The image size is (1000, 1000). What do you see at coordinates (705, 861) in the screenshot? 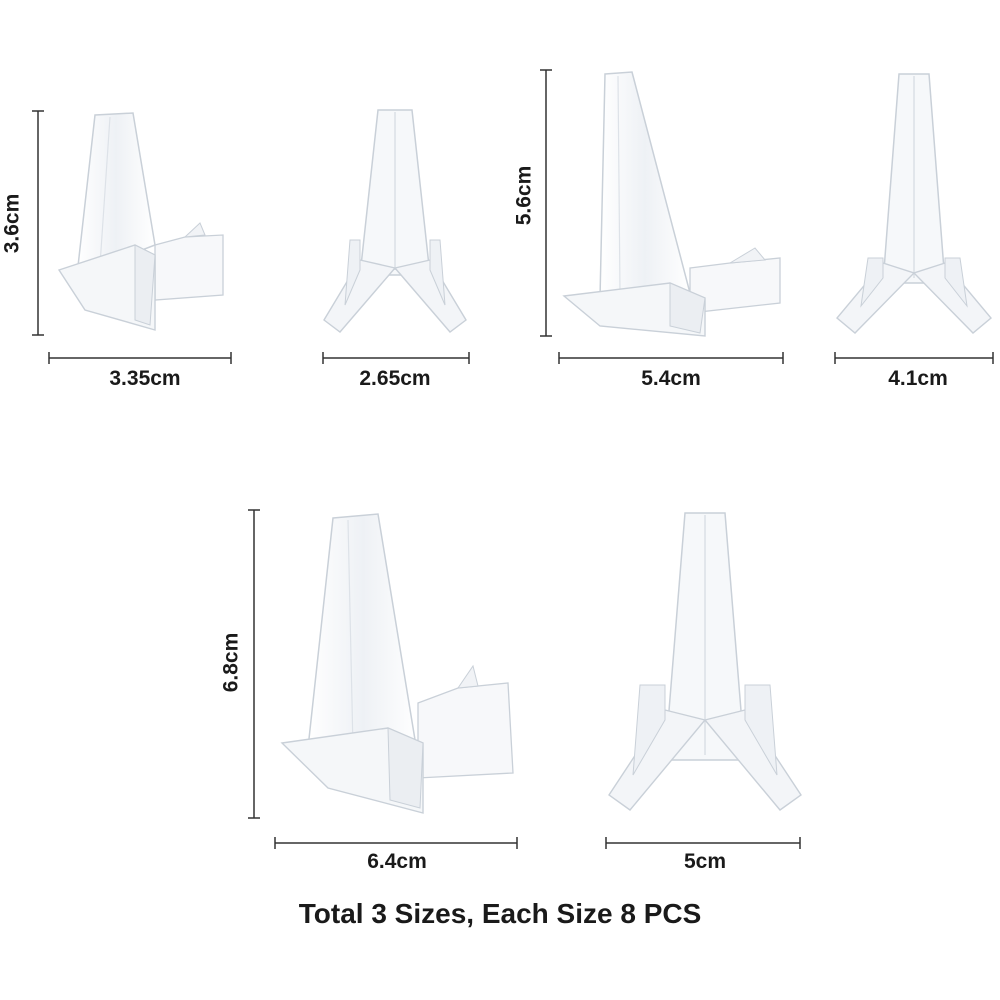
I see `large-front-width-label: 5cm` at bounding box center [705, 861].